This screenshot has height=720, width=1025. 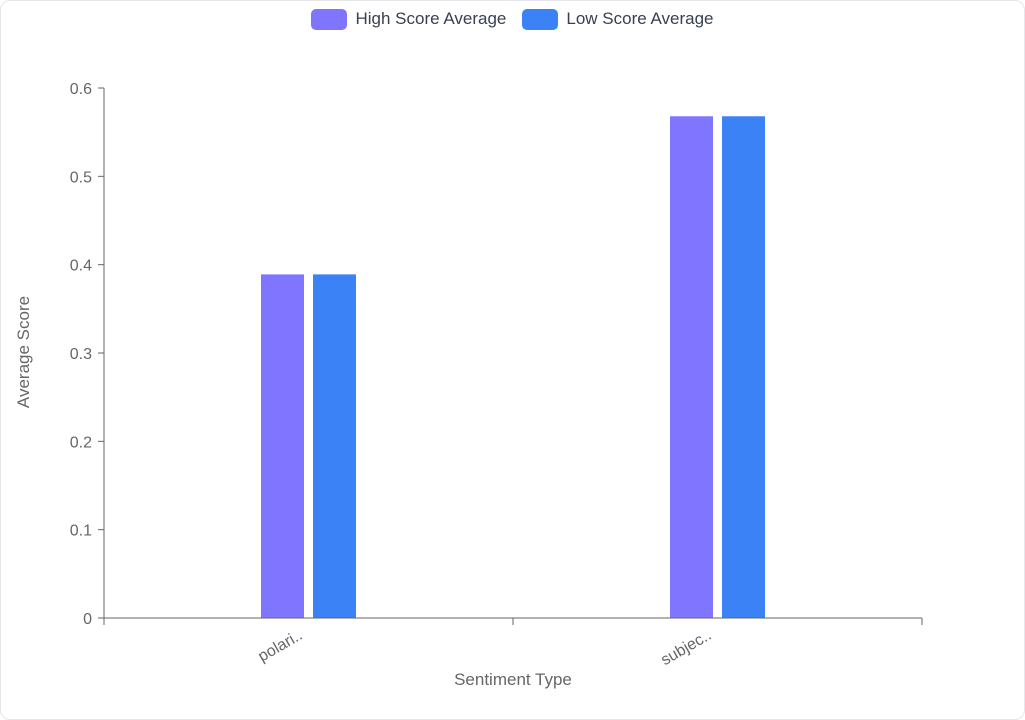 What do you see at coordinates (640, 18) in the screenshot?
I see `legend-label-low-score: Low Score Average` at bounding box center [640, 18].